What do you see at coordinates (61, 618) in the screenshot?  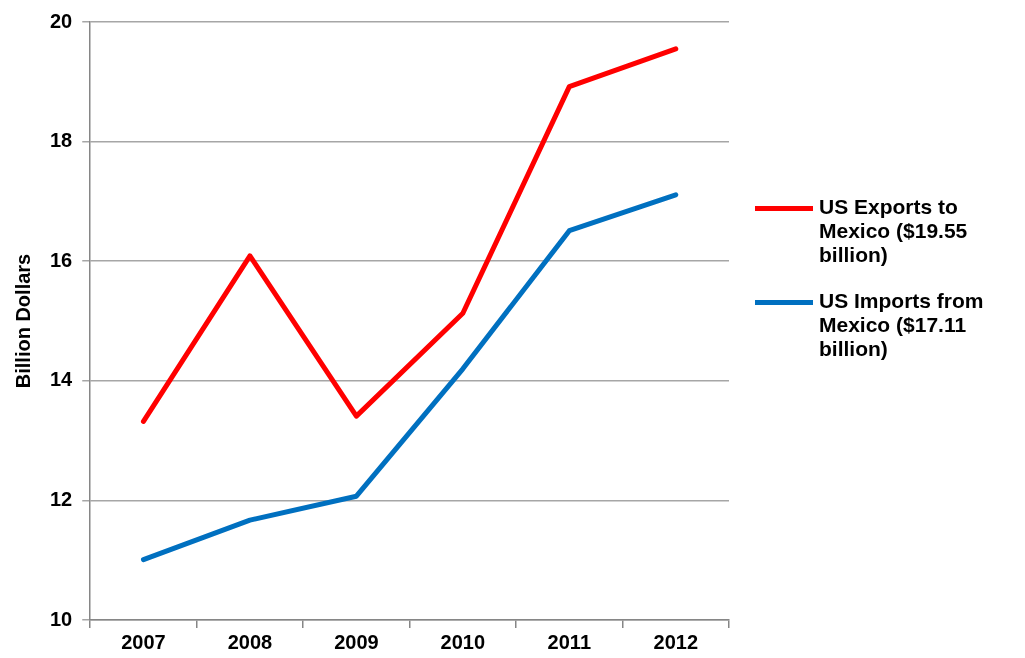 I see `y-tick-label: 10` at bounding box center [61, 618].